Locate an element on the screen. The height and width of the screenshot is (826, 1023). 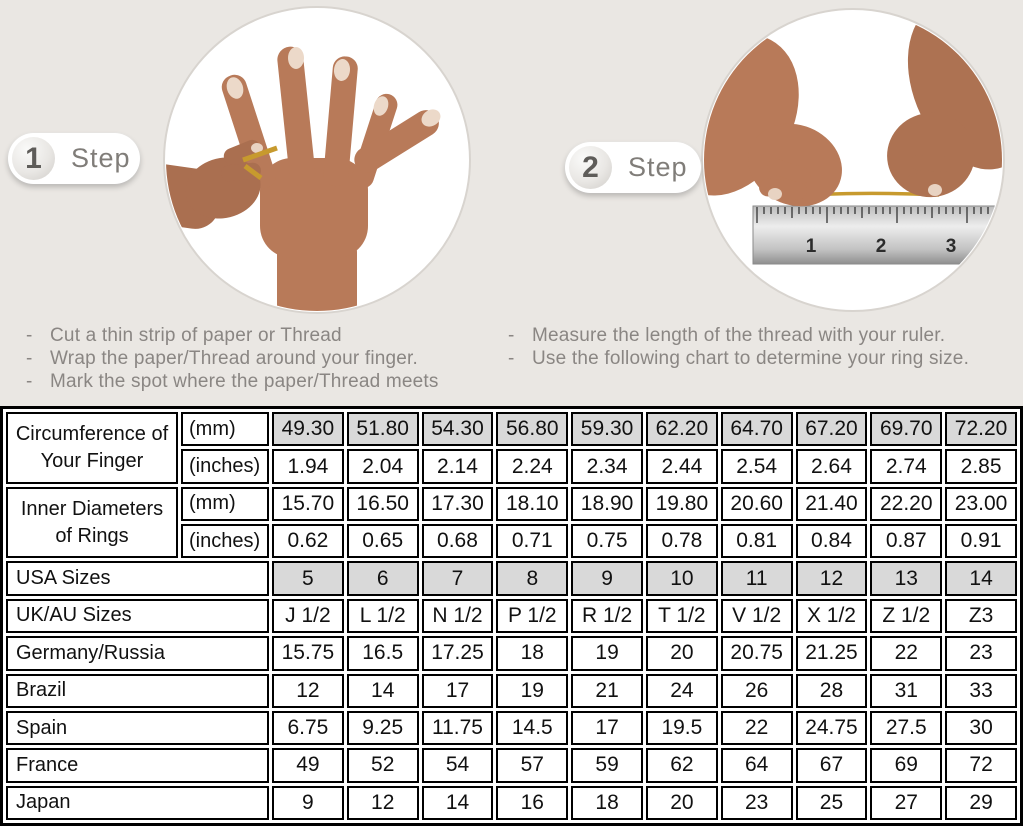
table-cell: 0.81 is located at coordinates (756, 541).